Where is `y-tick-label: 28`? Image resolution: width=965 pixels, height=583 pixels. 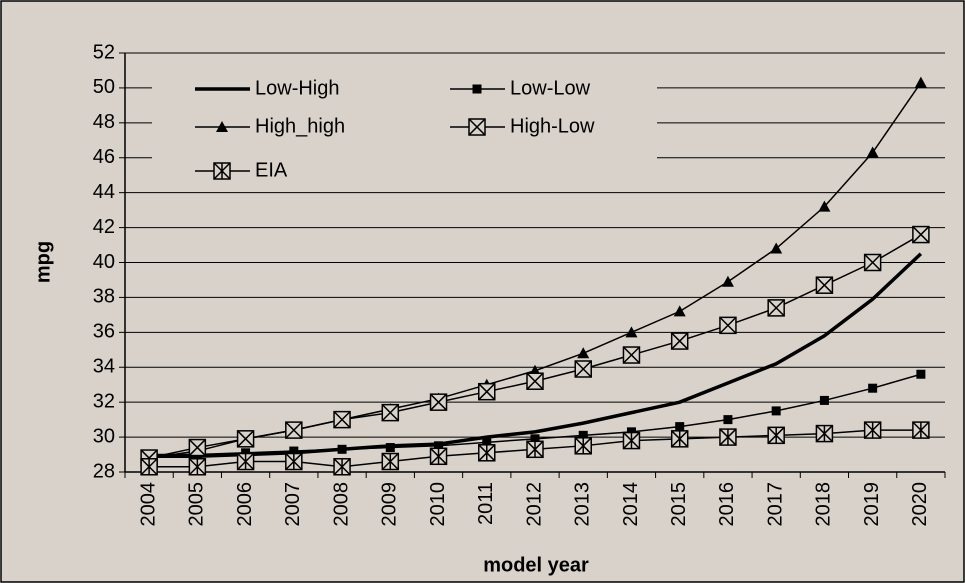 y-tick-label: 28 is located at coordinates (104, 471).